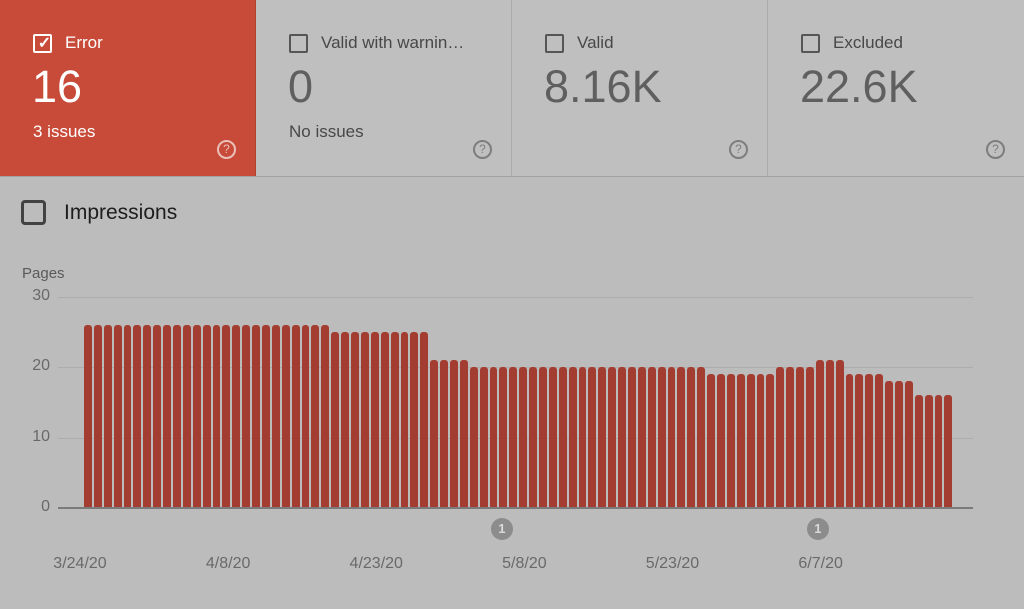 This screenshot has width=1024, height=609. I want to click on card-valid: Valid 8.16K ?, so click(640, 88).